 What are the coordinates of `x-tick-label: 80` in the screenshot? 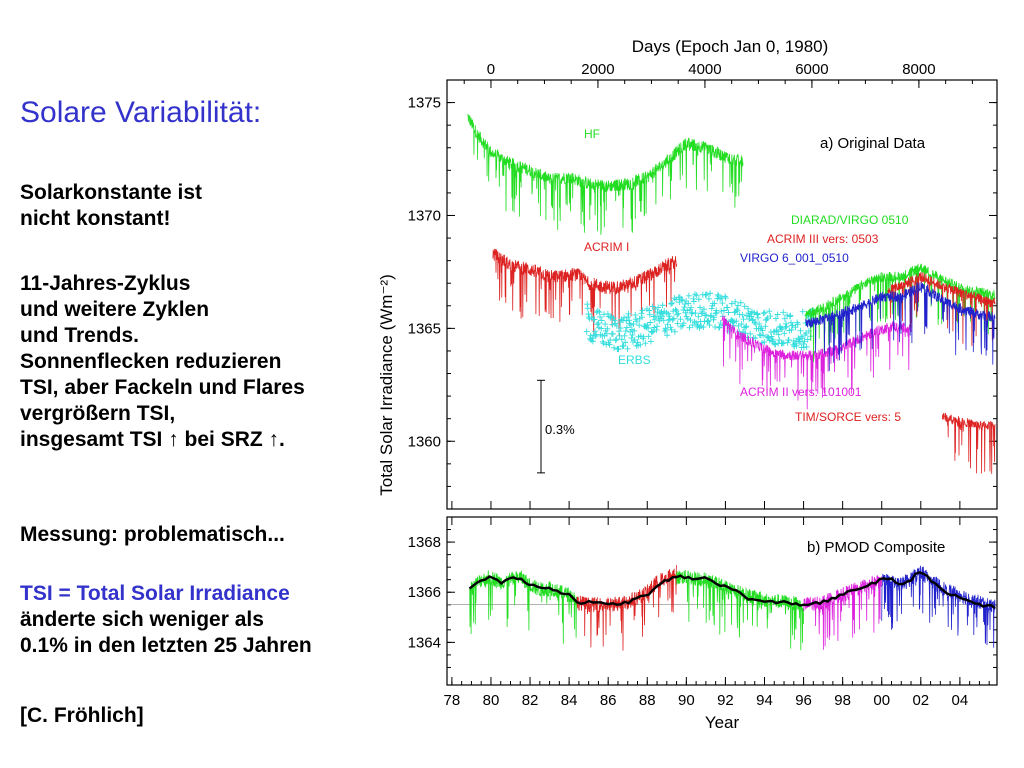 It's located at (491, 700).